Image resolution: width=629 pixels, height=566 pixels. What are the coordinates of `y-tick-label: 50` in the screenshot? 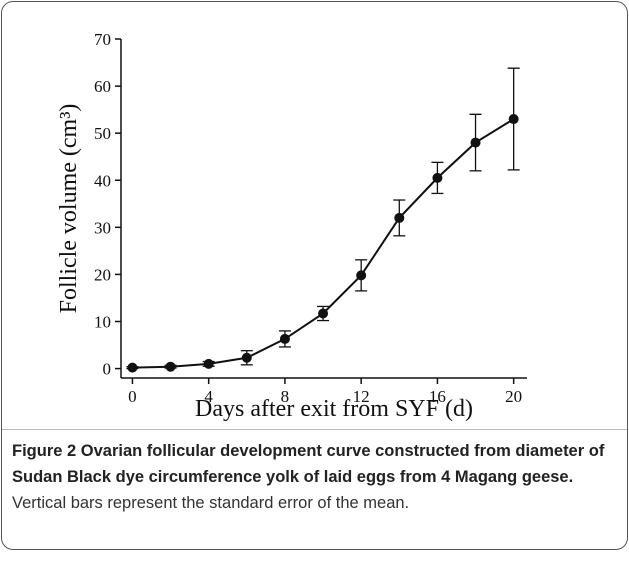 It's located at (102, 133).